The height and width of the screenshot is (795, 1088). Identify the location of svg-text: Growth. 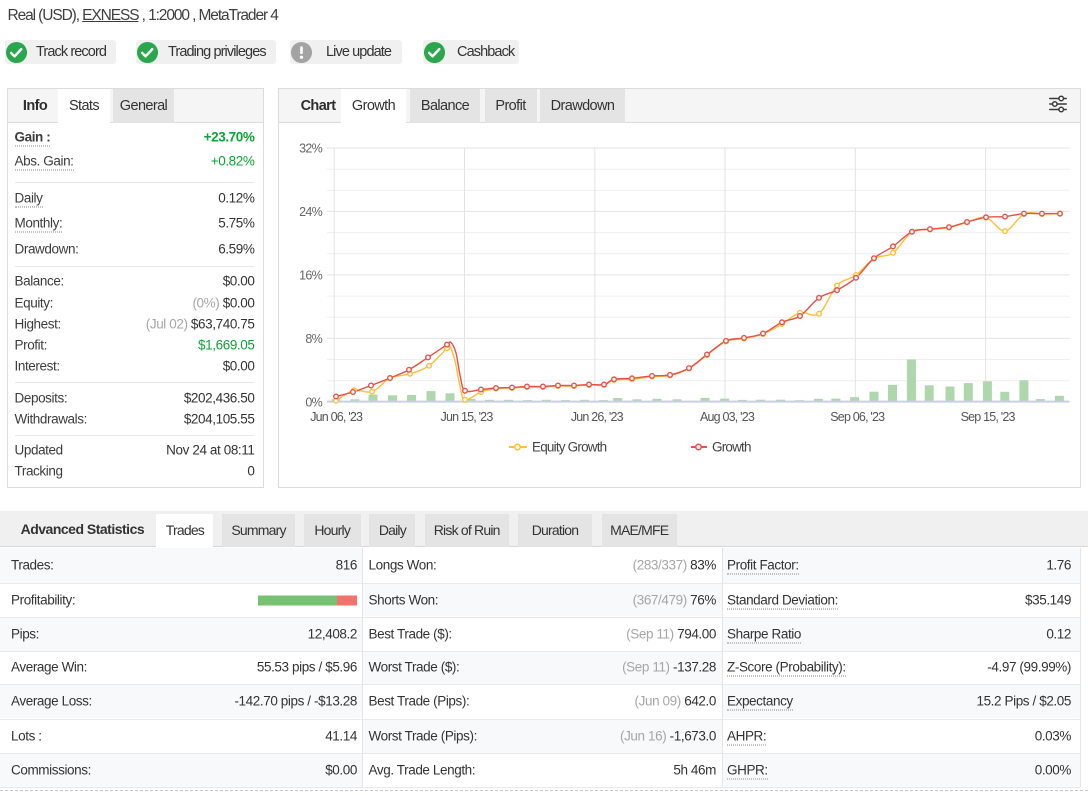
(731, 447).